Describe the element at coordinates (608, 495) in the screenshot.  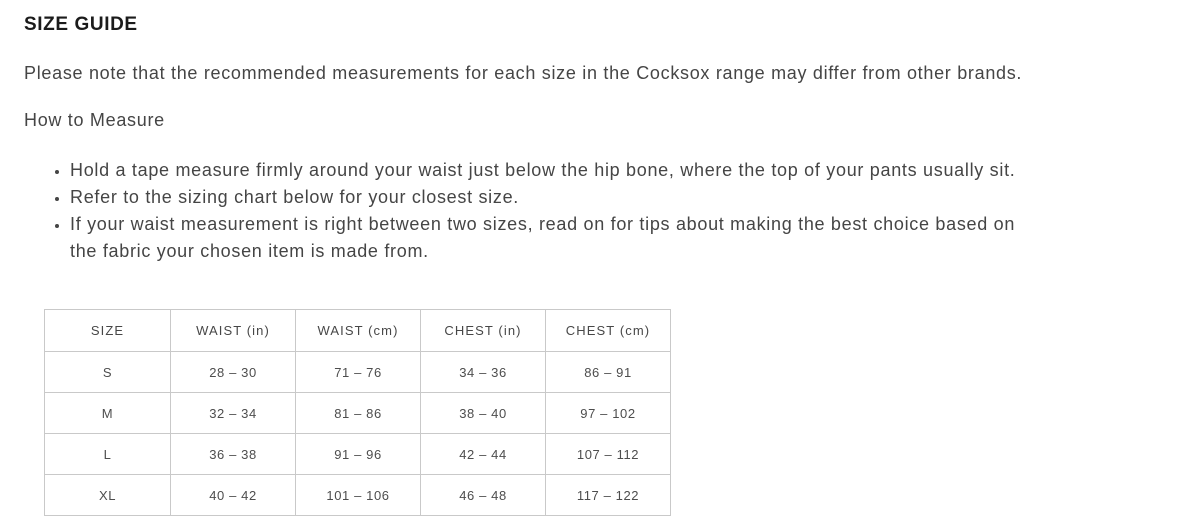
I see `cell-chest-cm: 117 – 122` at that location.